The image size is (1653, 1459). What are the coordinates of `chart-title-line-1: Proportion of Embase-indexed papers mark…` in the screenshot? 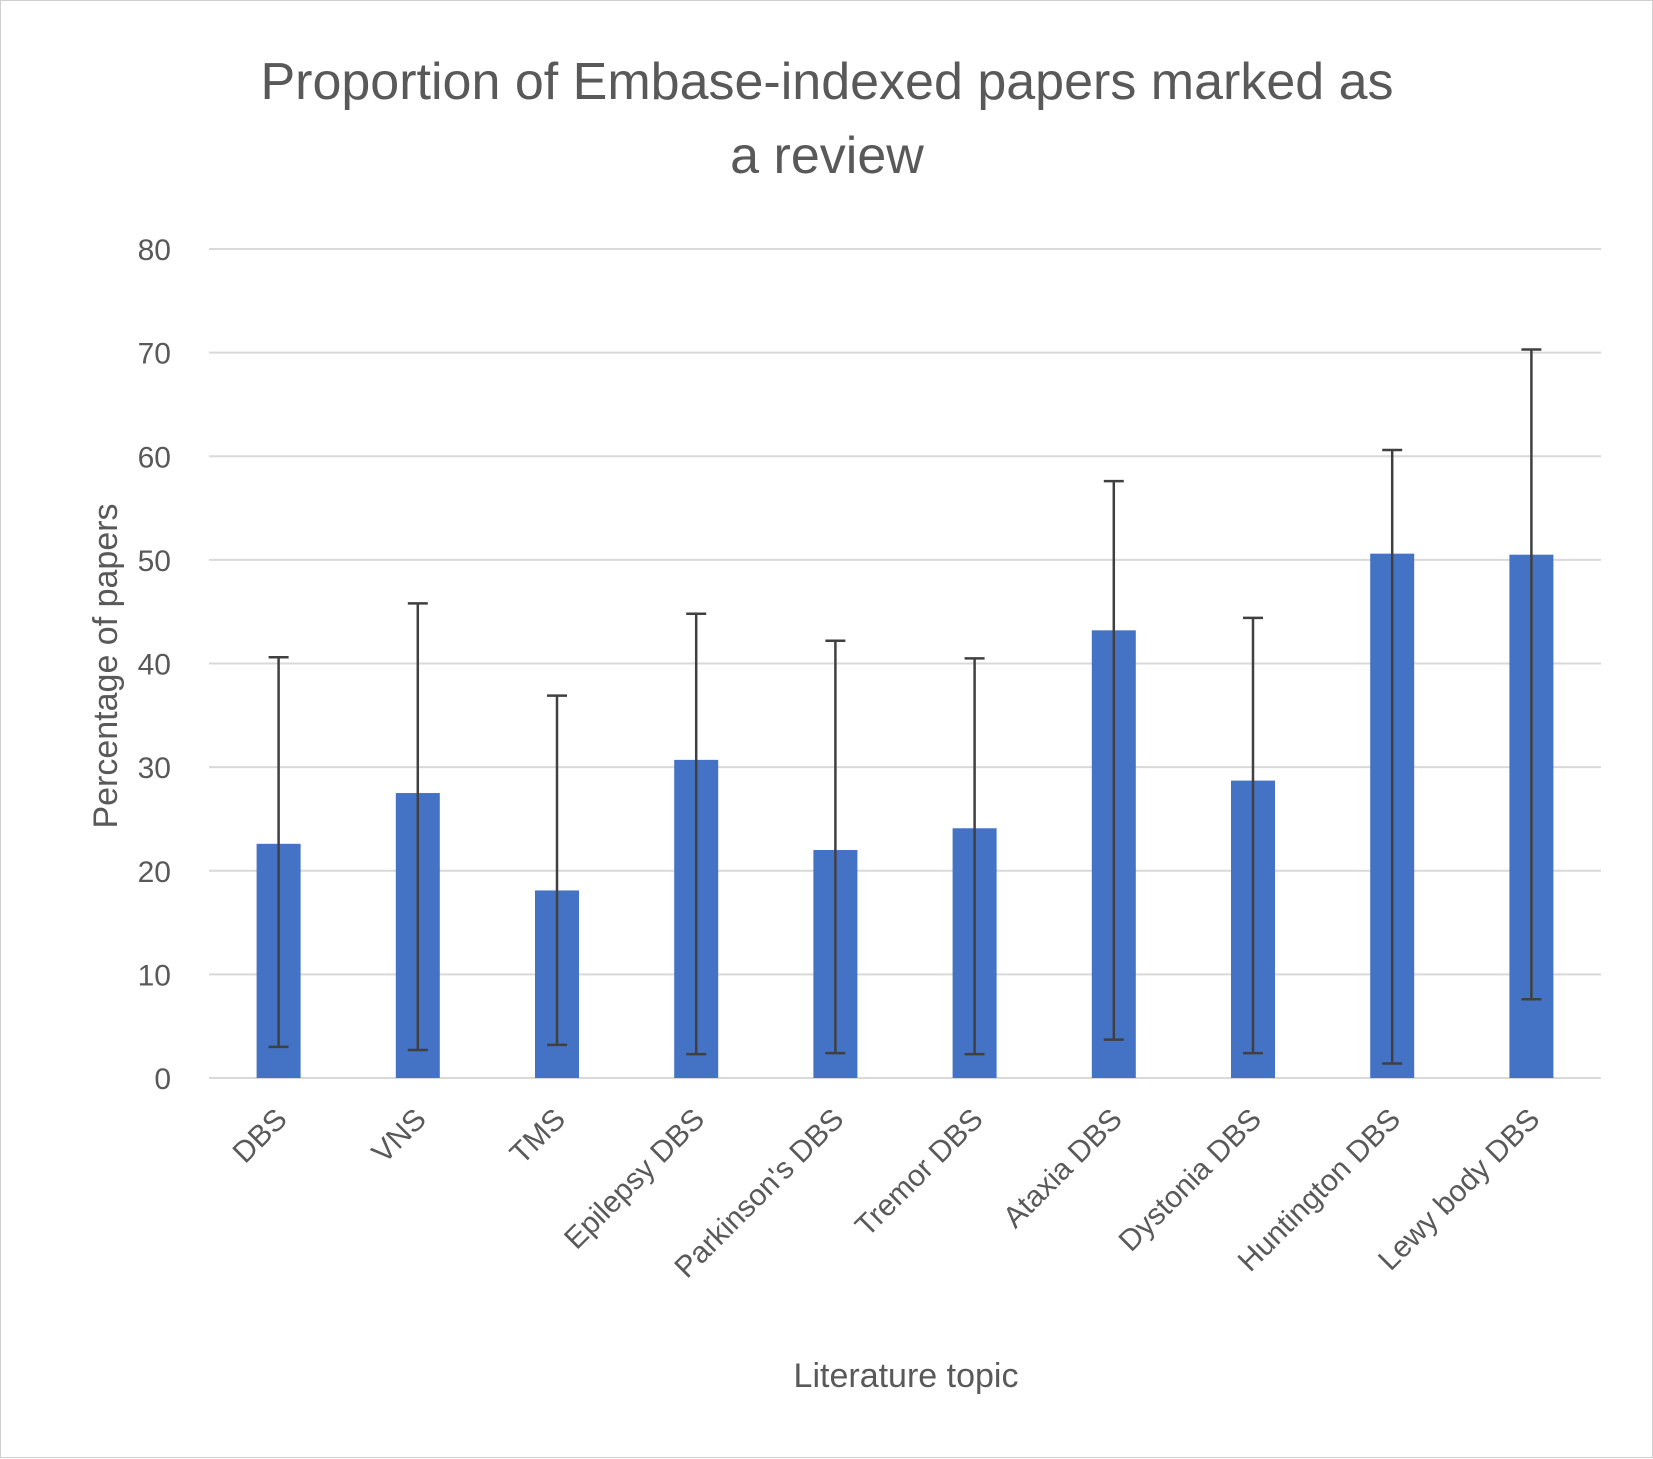 It's located at (826, 82).